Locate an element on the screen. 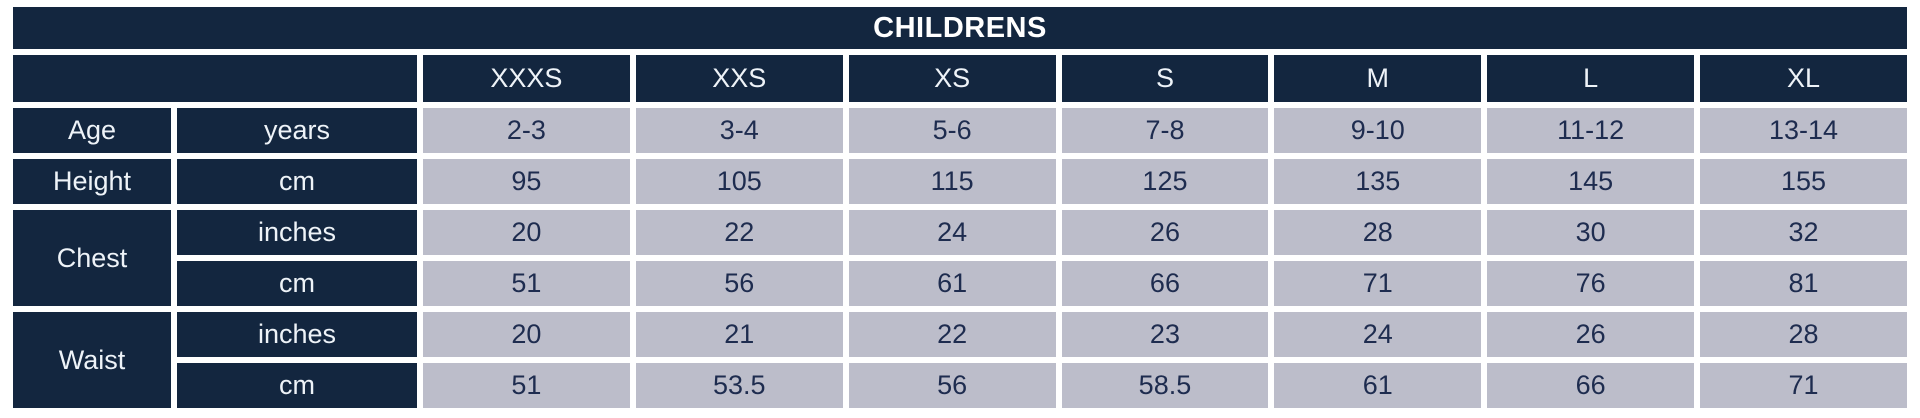  size-value-cell: 23 is located at coordinates (1165, 334).